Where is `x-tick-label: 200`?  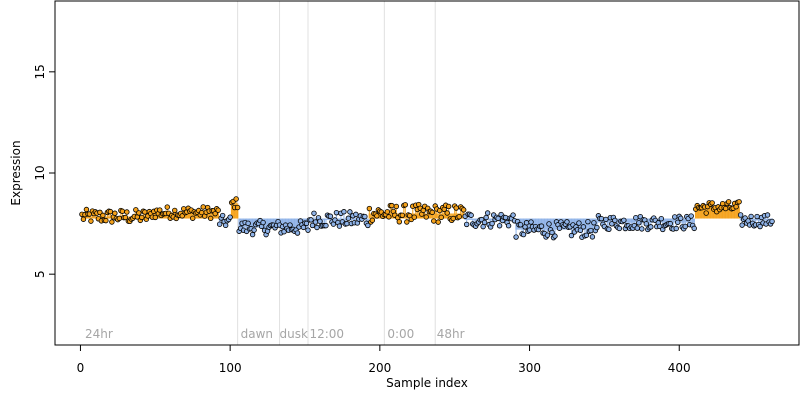
x-tick-label: 200 is located at coordinates (379, 368).